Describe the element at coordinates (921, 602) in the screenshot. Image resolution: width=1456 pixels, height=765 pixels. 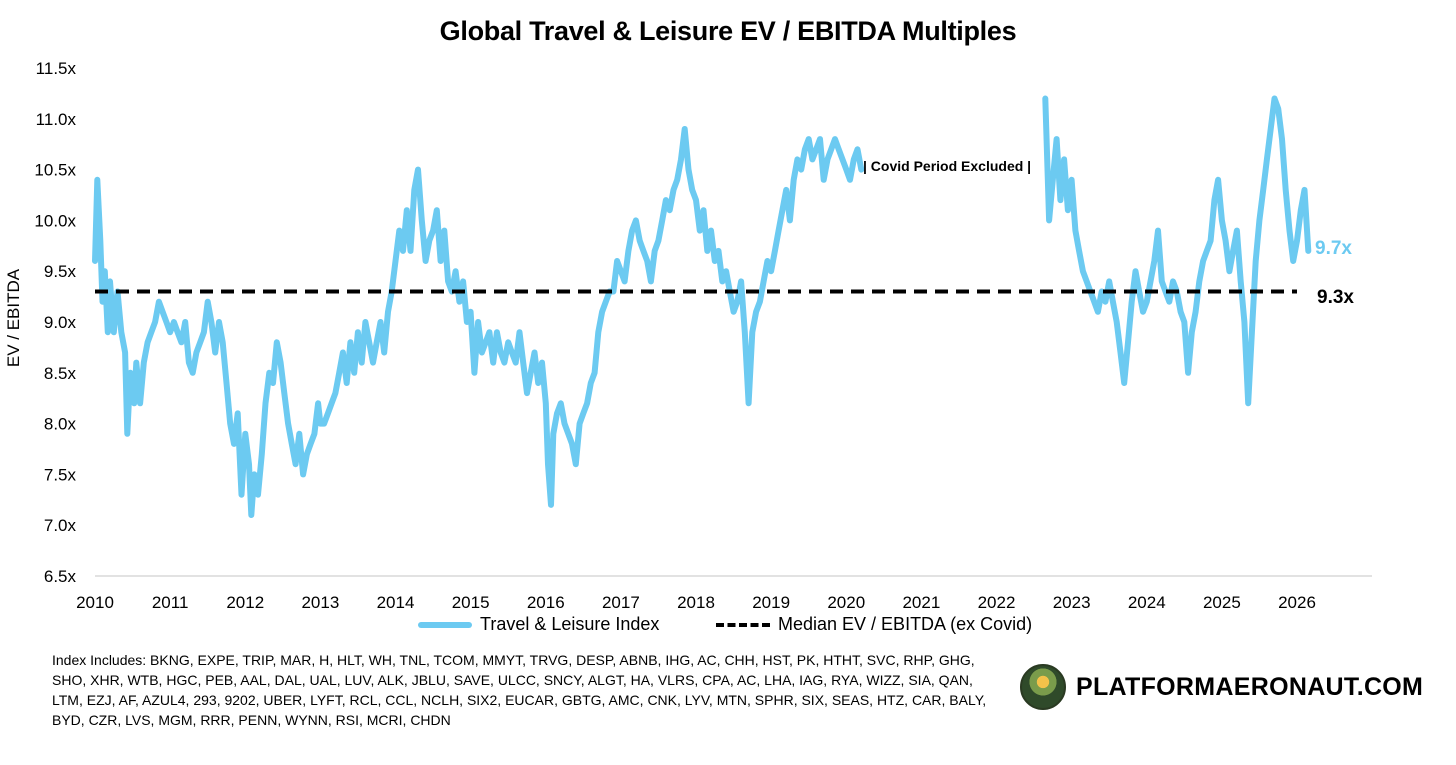
I see `x-tick-label: 2021` at that location.